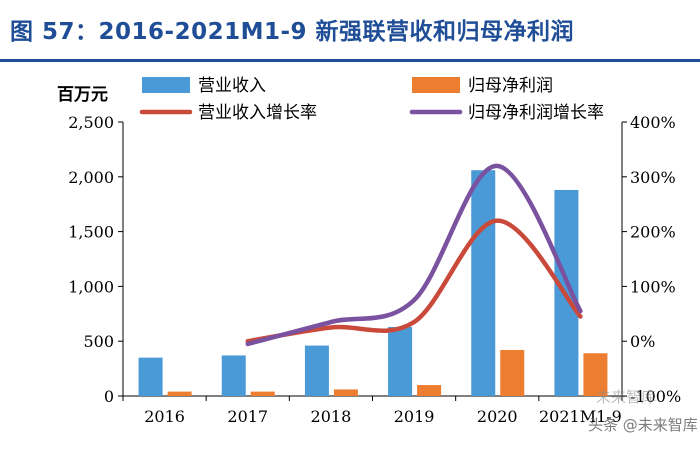  What do you see at coordinates (257, 113) in the screenshot?
I see `legend-revenue-growth-label: 营业收入增长率` at bounding box center [257, 113].